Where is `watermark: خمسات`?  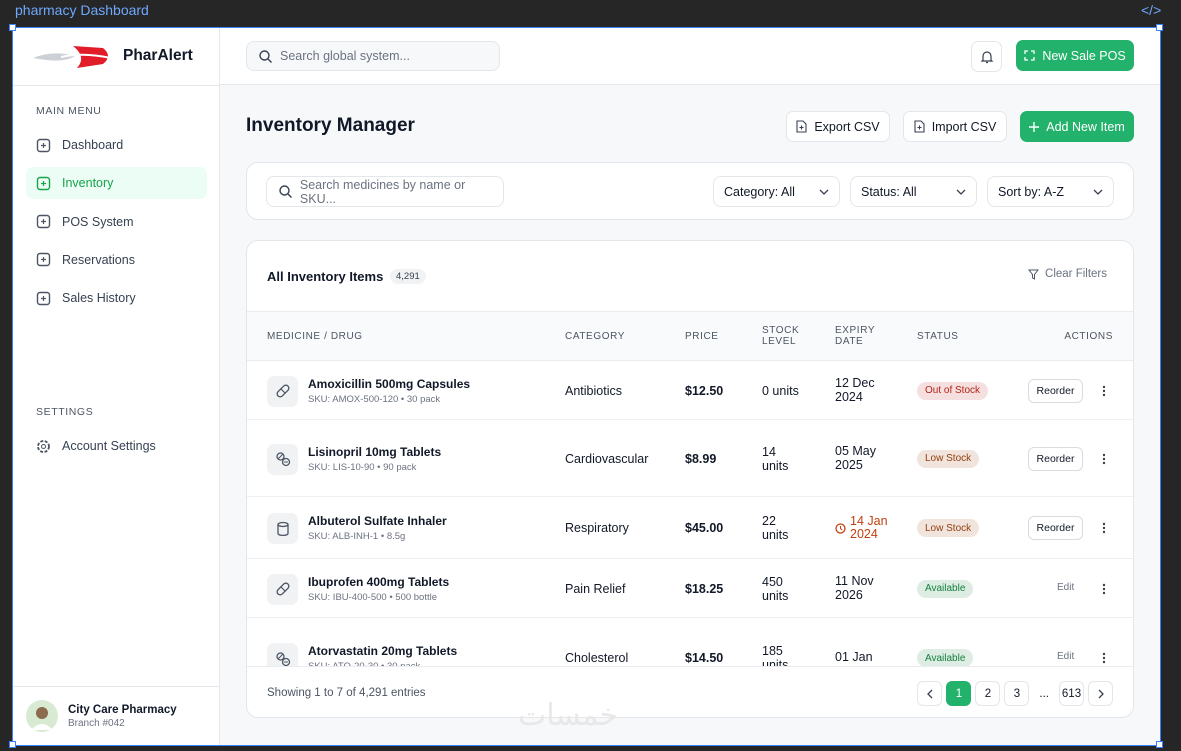
watermark: خمسات is located at coordinates (568, 715).